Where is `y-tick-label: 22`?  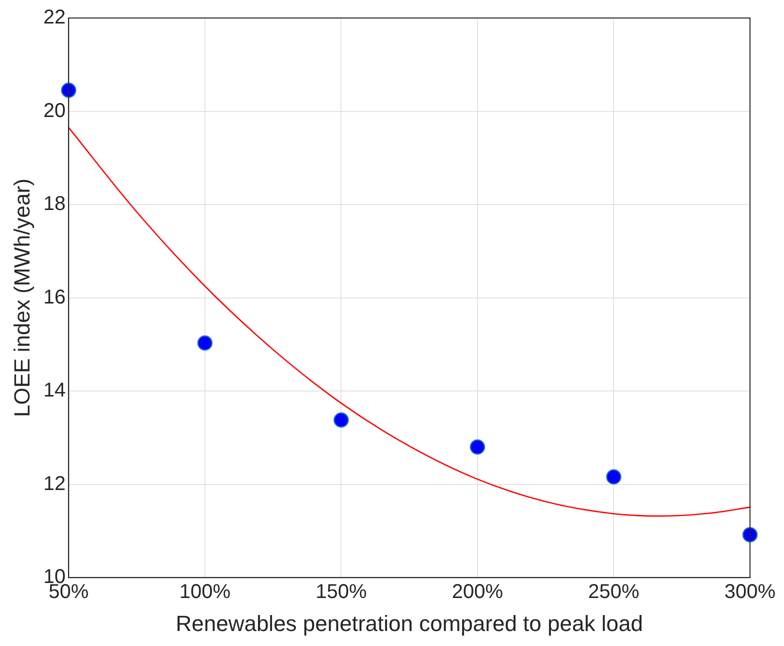 y-tick-label: 22 is located at coordinates (54, 17).